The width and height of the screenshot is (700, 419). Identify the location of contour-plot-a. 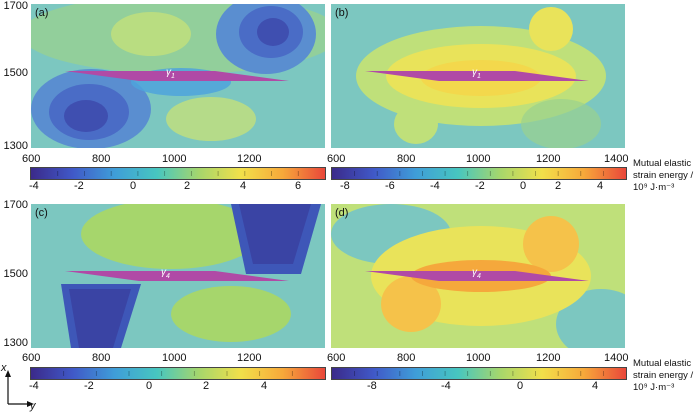
(178, 76).